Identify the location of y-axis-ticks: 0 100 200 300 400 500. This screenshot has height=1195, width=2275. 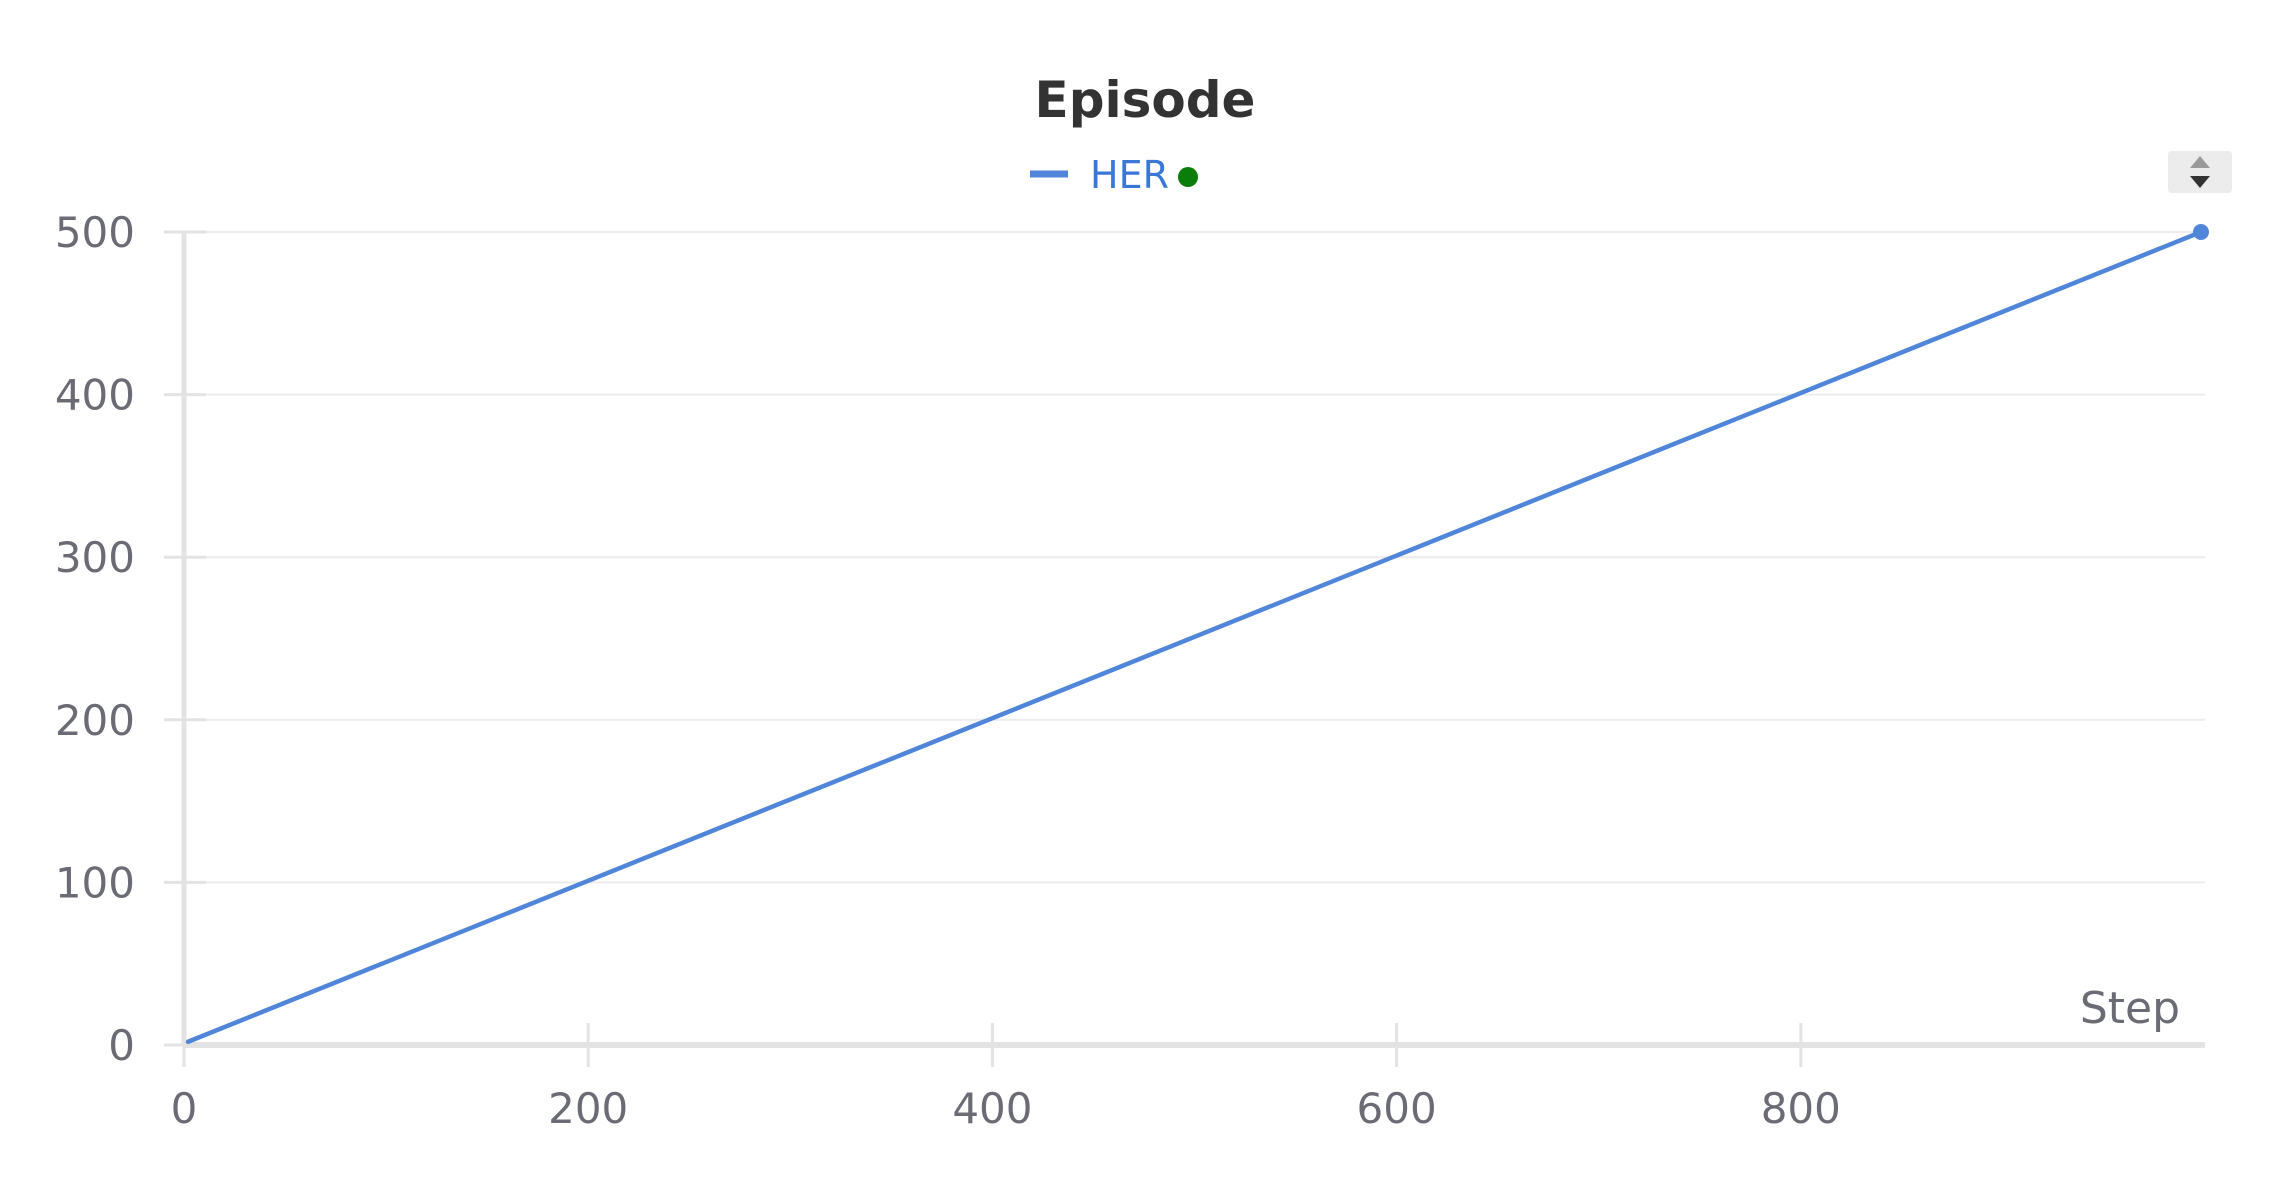
(130, 639).